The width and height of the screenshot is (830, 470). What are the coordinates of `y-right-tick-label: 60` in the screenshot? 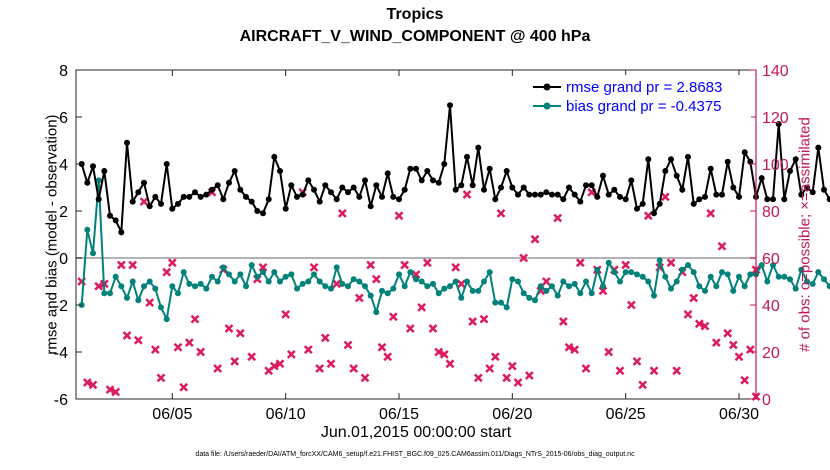 It's located at (771, 259).